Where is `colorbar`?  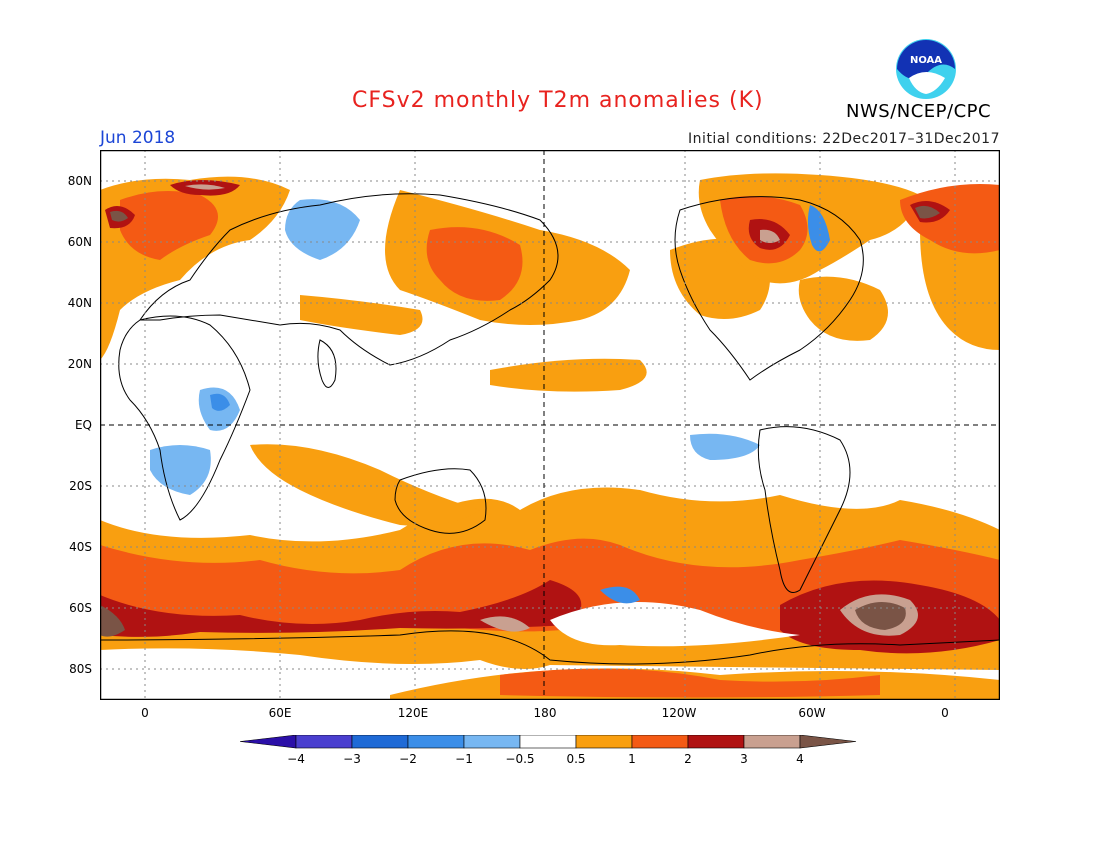 colorbar is located at coordinates (548, 742).